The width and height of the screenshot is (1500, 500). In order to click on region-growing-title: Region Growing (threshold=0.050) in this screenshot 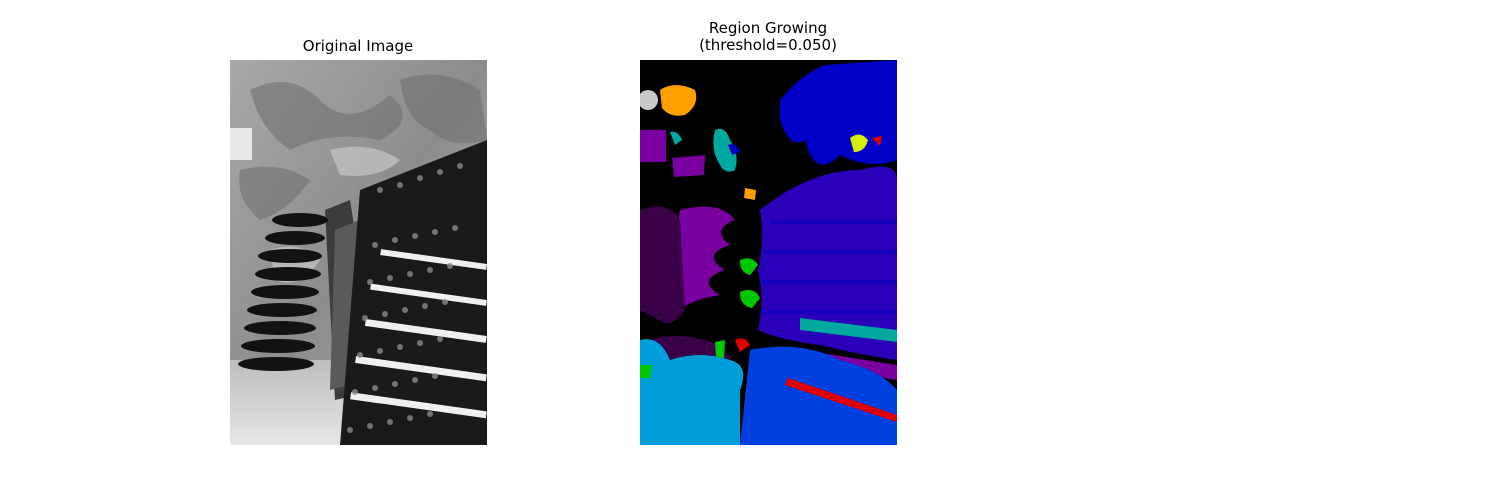, I will do `click(768, 37)`.